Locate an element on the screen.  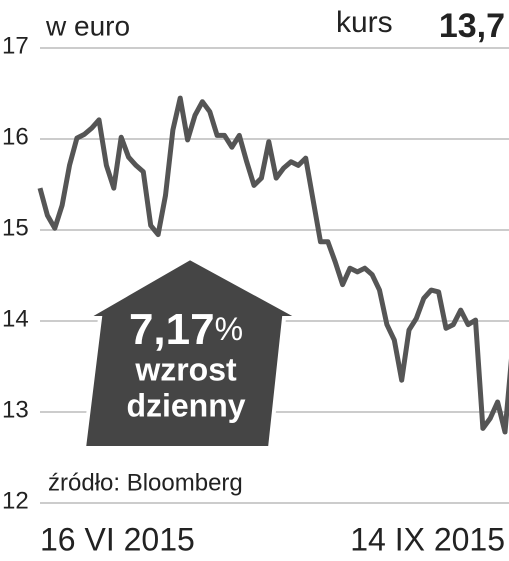
y-tick-label: 12 is located at coordinates (15, 500).